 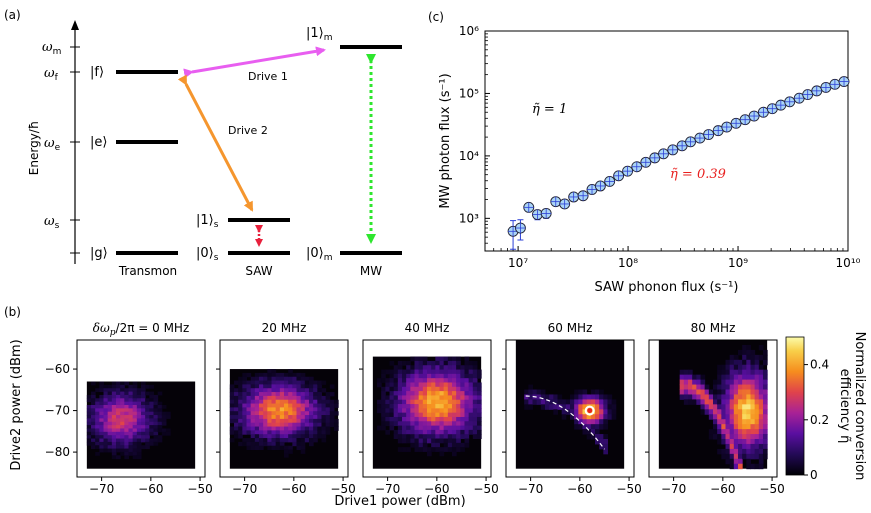 I want to click on heatmap-panel: 40 MHz−70 −60 −50, so click(x=429, y=408).